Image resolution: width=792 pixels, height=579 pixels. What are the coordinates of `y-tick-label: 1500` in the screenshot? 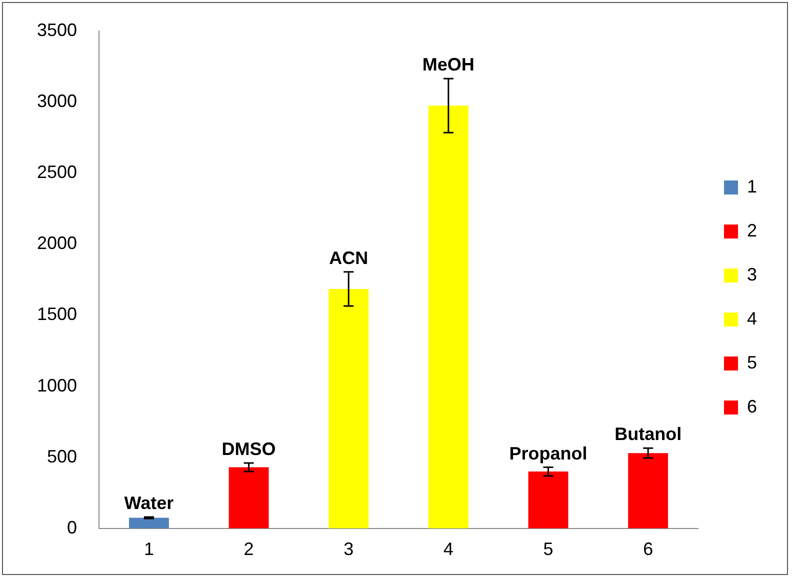 It's located at (57, 314).